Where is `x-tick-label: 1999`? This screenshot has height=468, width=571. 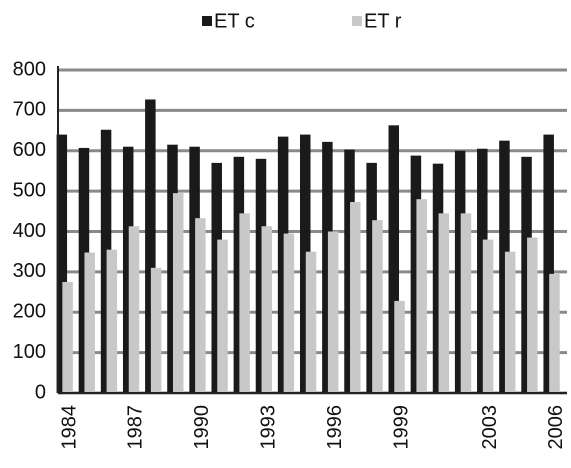 x-tick-label: 1999 is located at coordinates (401, 427).